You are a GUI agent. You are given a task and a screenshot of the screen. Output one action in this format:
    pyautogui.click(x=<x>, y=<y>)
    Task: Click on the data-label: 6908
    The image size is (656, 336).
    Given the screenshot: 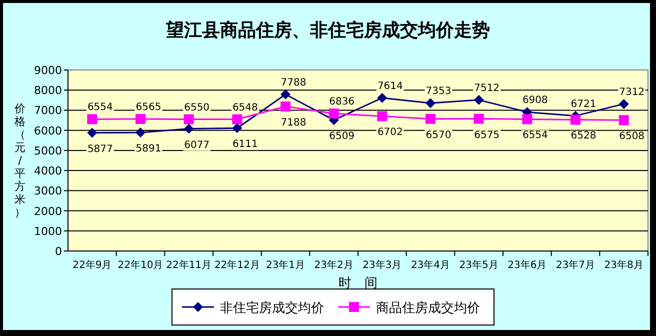 What is the action you would take?
    pyautogui.click(x=535, y=100)
    